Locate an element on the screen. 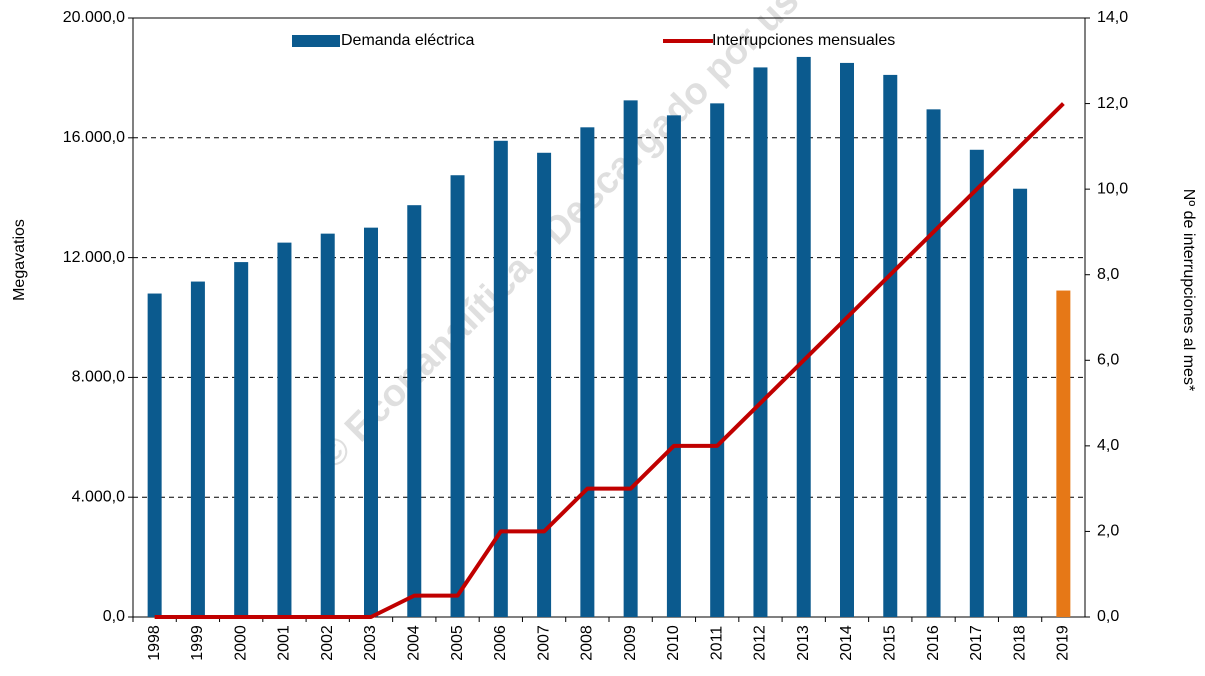  y2-tick-label: 12,0 is located at coordinates (1112, 103).